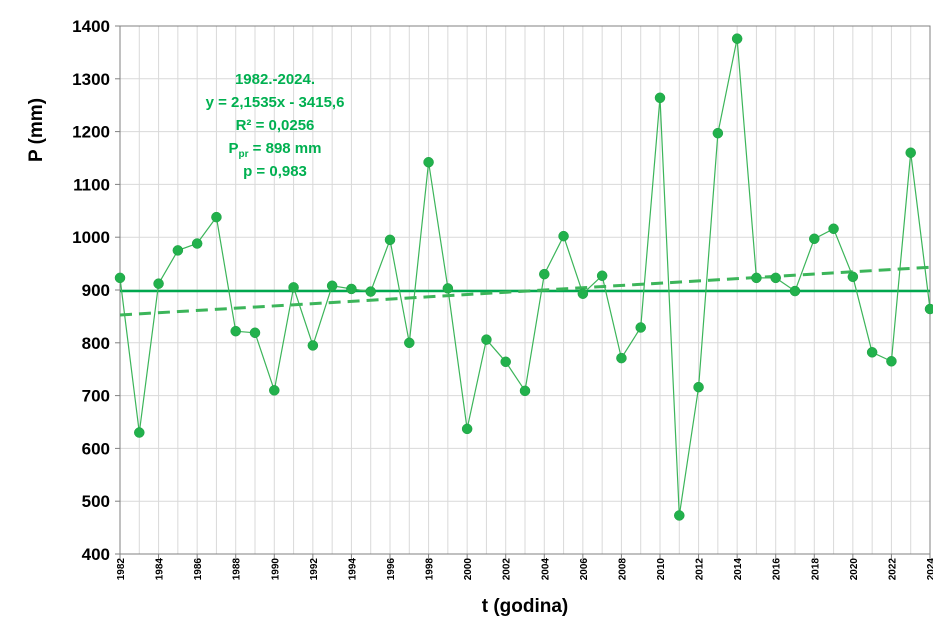 The image size is (933, 617). What do you see at coordinates (525, 291) in the screenshot?
I see `trend-line` at bounding box center [525, 291].